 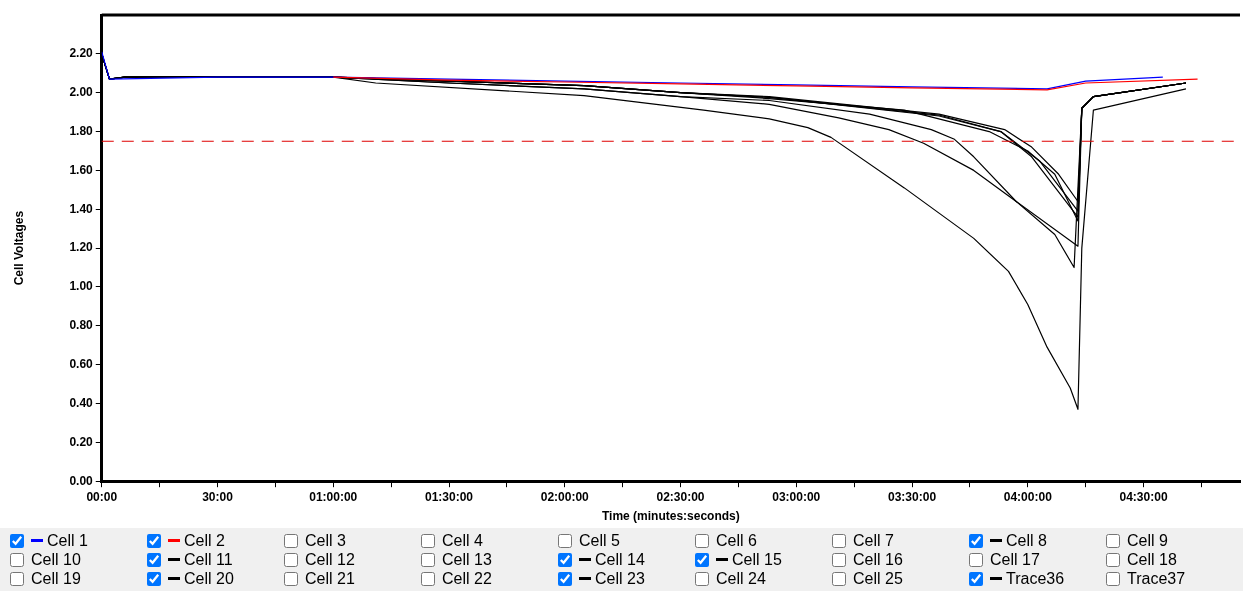 I want to click on legend-label: Cell 1, so click(x=67, y=540).